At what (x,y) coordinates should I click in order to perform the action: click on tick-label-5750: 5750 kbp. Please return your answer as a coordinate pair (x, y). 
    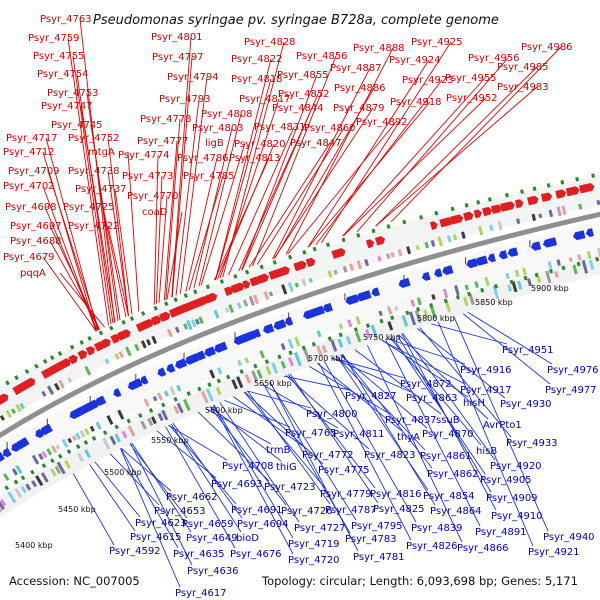
    Looking at the image, I should click on (382, 337).